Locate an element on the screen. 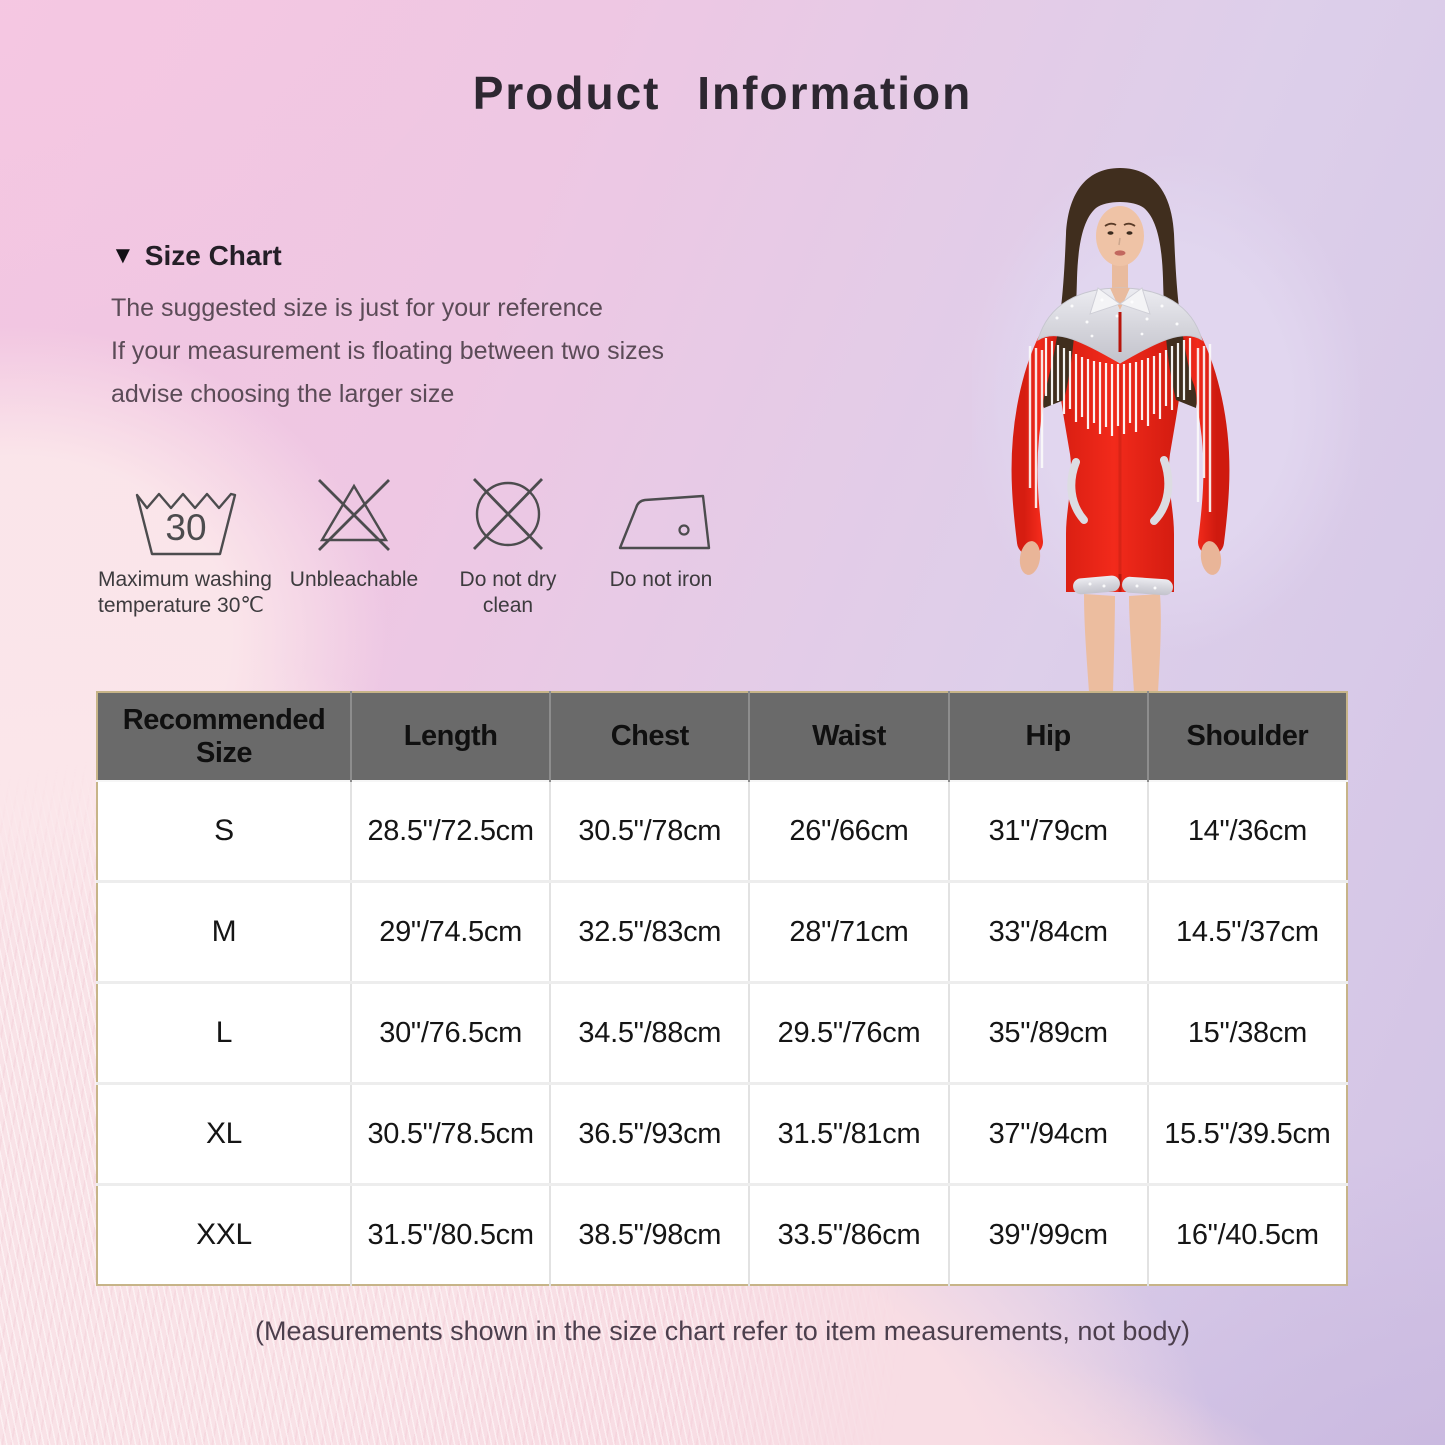 The width and height of the screenshot is (1445, 1445). cell-hip: 35"/89cm is located at coordinates (1047, 1032).